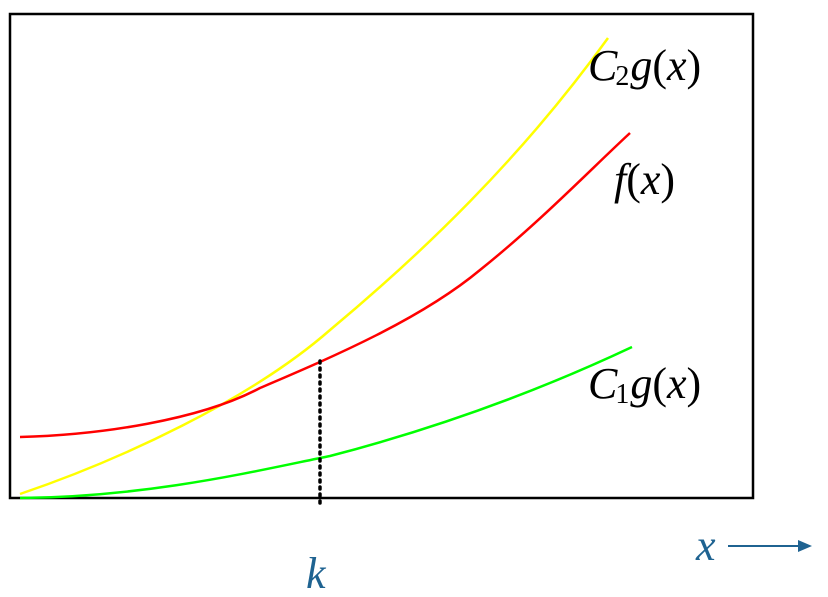 This screenshot has height=597, width=828. I want to click on c2-g-label: C2g(x), so click(644, 67).